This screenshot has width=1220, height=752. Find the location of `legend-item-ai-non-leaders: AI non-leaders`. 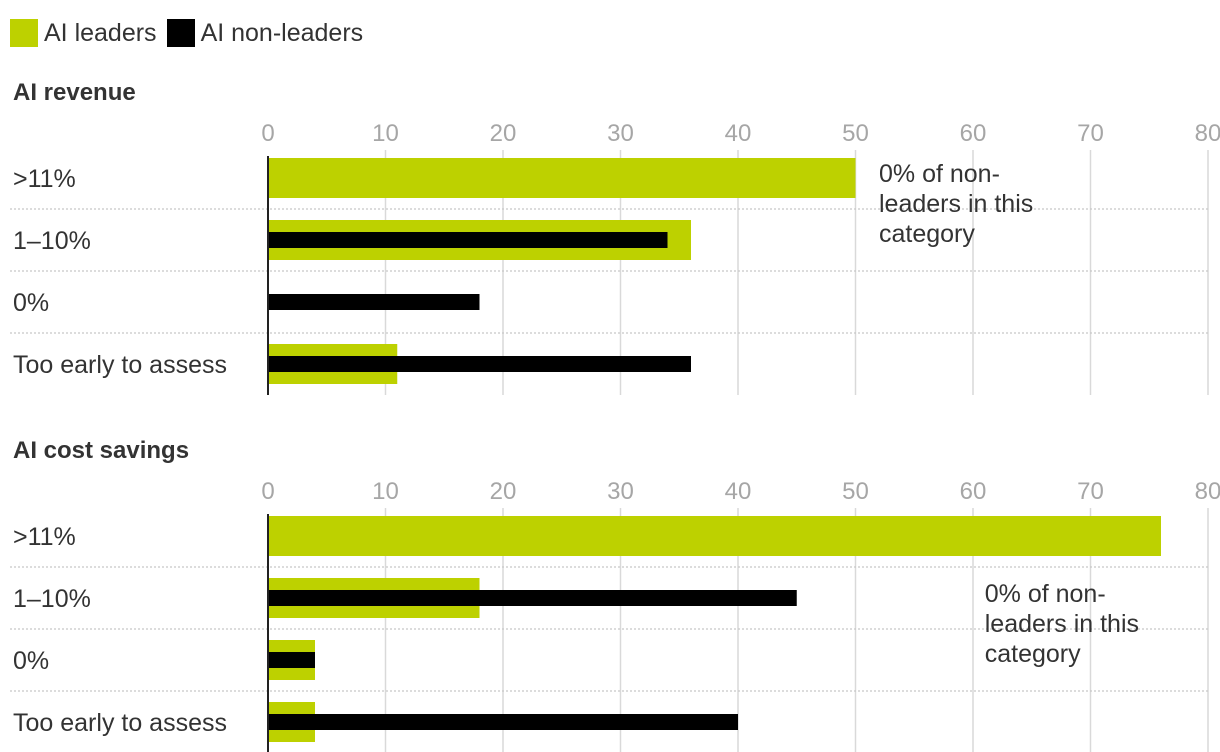

legend-item-ai-non-leaders: AI non-leaders is located at coordinates (265, 33).